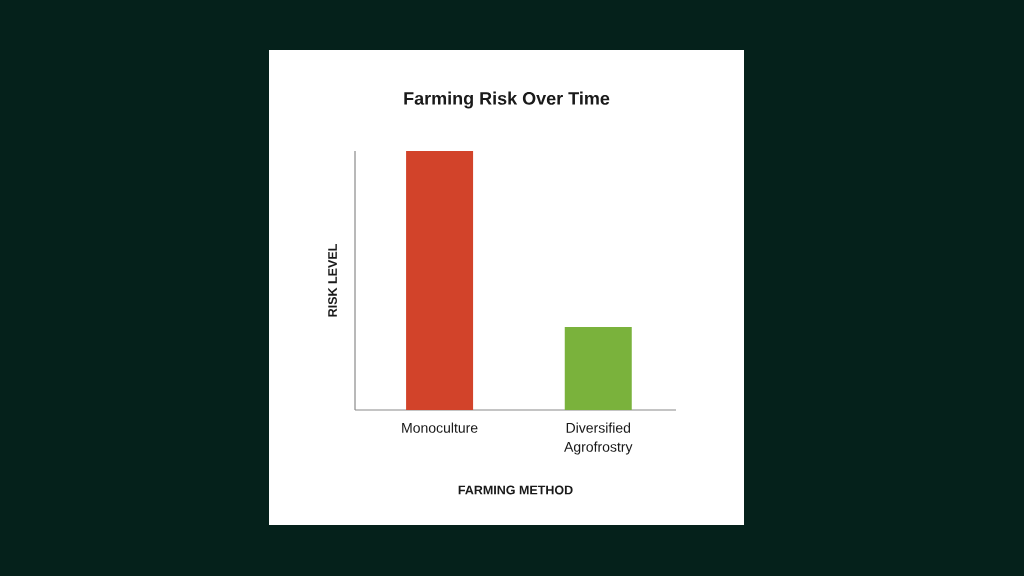 Image resolution: width=1024 pixels, height=576 pixels. I want to click on y-axis-title: RISK LEVEL, so click(332, 280).